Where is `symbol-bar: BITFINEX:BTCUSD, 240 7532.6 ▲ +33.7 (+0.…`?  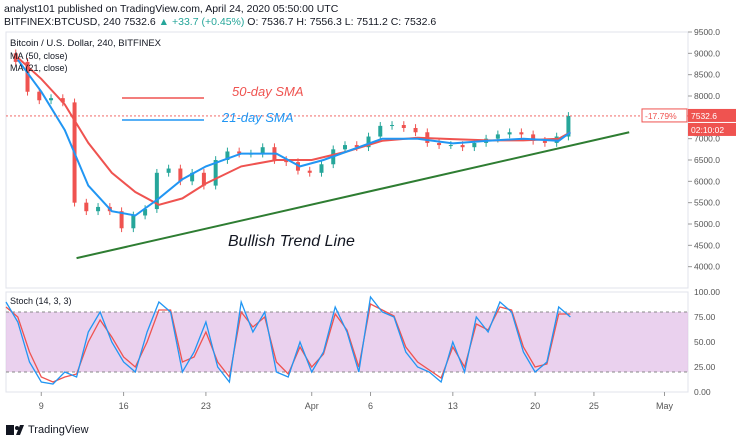 symbol-bar: BITFINEX:BTCUSD, 240 7532.6 ▲ +33.7 (+0.… is located at coordinates (220, 22).